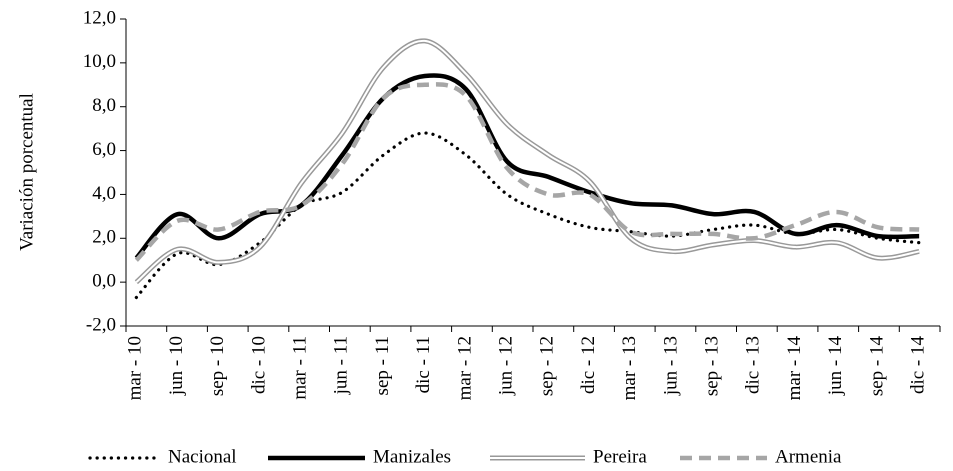 This screenshot has height=471, width=953. I want to click on y-tick-label: 10,0, so click(99, 61).